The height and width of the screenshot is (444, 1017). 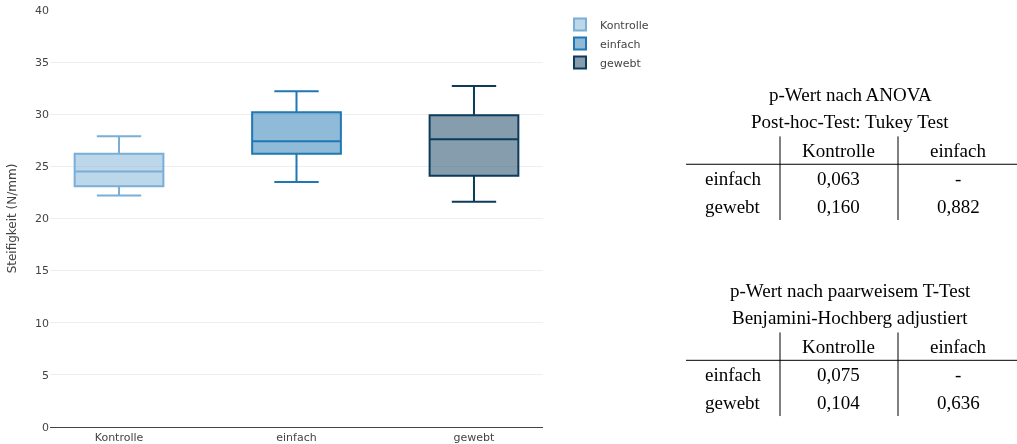 What do you see at coordinates (42, 271) in the screenshot?
I see `y-tick-label: 15` at bounding box center [42, 271].